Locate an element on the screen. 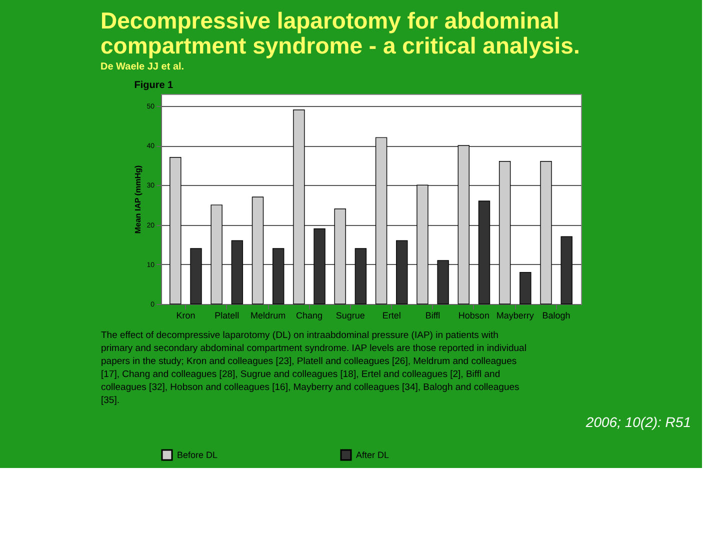  x-tick-label: Biffl is located at coordinates (432, 315).